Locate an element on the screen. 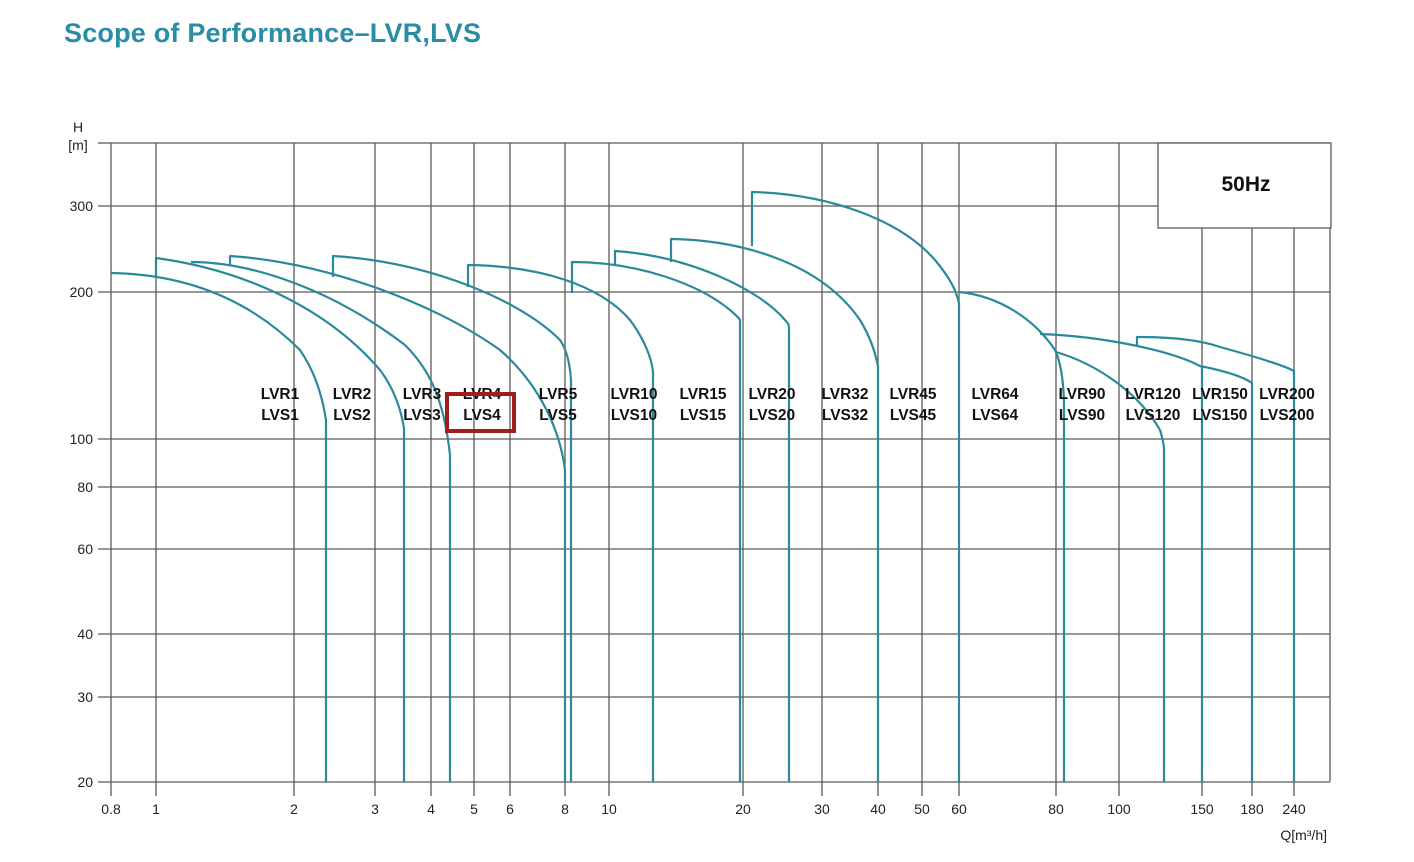  series-label-lvr: LVR3 is located at coordinates (422, 394).